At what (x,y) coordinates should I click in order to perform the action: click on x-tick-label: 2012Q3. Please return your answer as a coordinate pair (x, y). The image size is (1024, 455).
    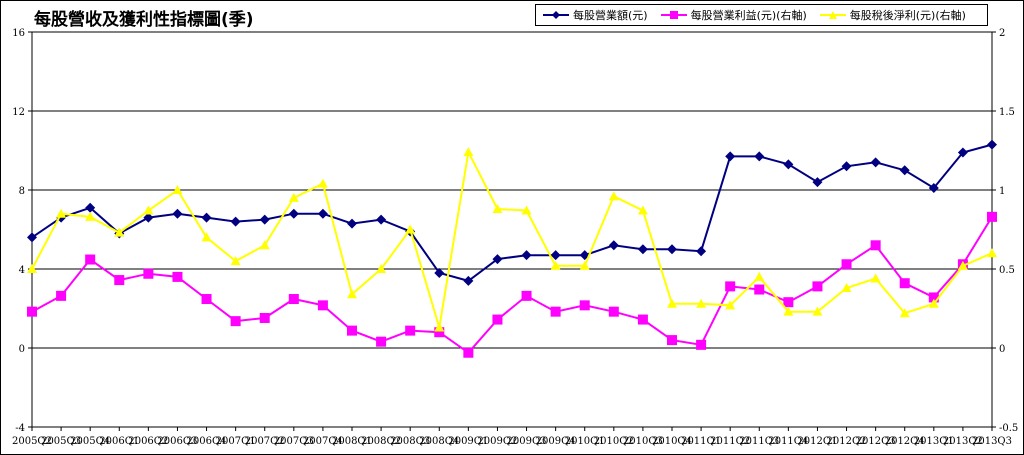
    Looking at the image, I should click on (876, 441).